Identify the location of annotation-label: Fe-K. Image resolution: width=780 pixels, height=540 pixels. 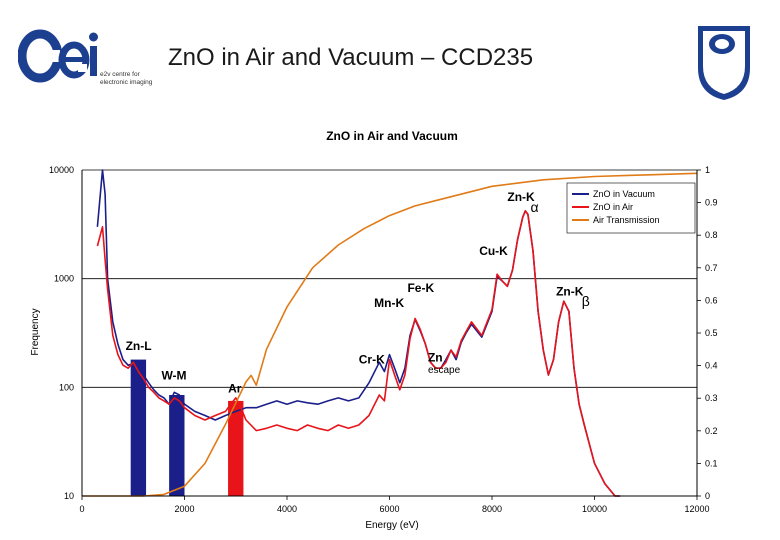
(420, 288).